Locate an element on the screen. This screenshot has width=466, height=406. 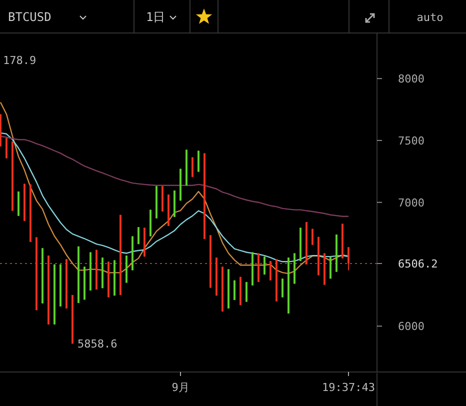
ref-line-label: 6506.2 is located at coordinates (418, 263).